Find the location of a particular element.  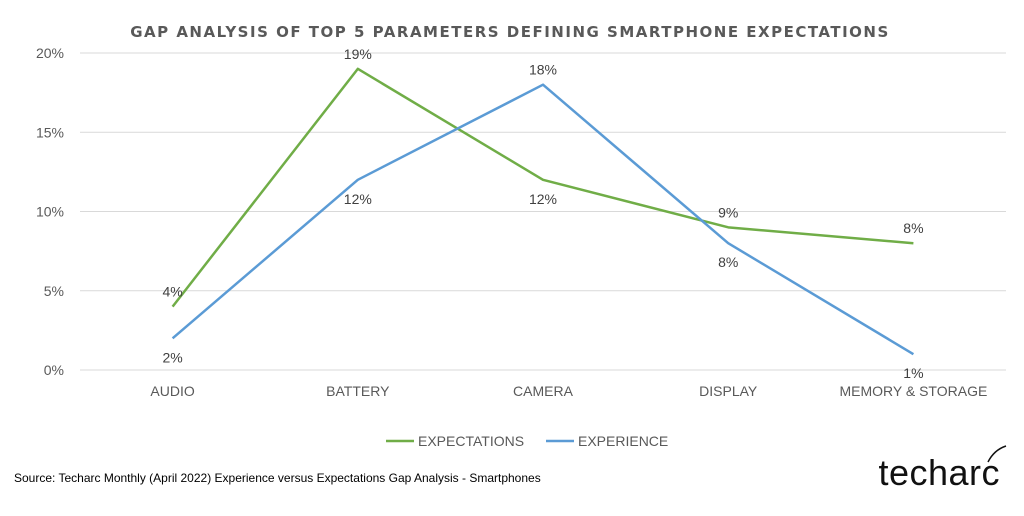

x-tick-label: DISPLAY is located at coordinates (728, 391).